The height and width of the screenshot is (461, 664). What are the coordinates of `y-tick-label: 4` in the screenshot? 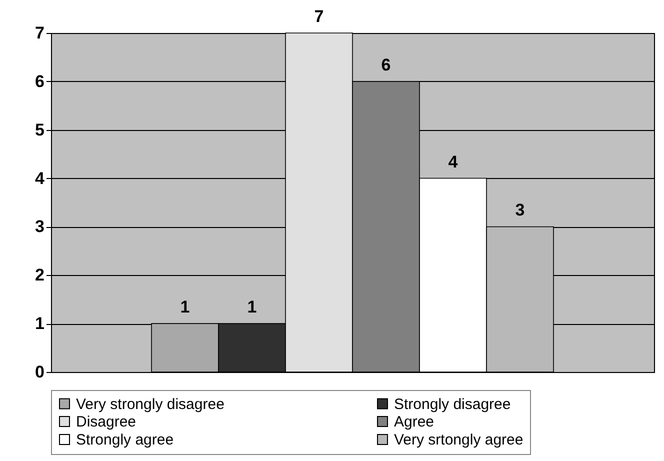 It's located at (40, 178).